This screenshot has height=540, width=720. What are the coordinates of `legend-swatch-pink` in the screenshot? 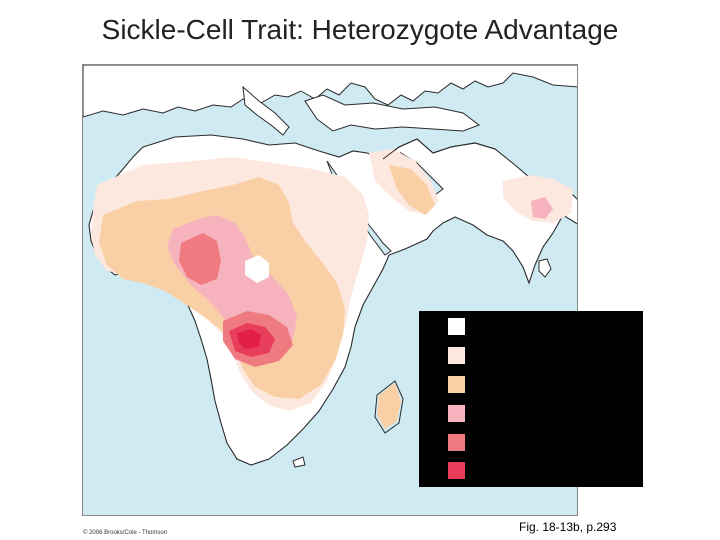 It's located at (456, 413).